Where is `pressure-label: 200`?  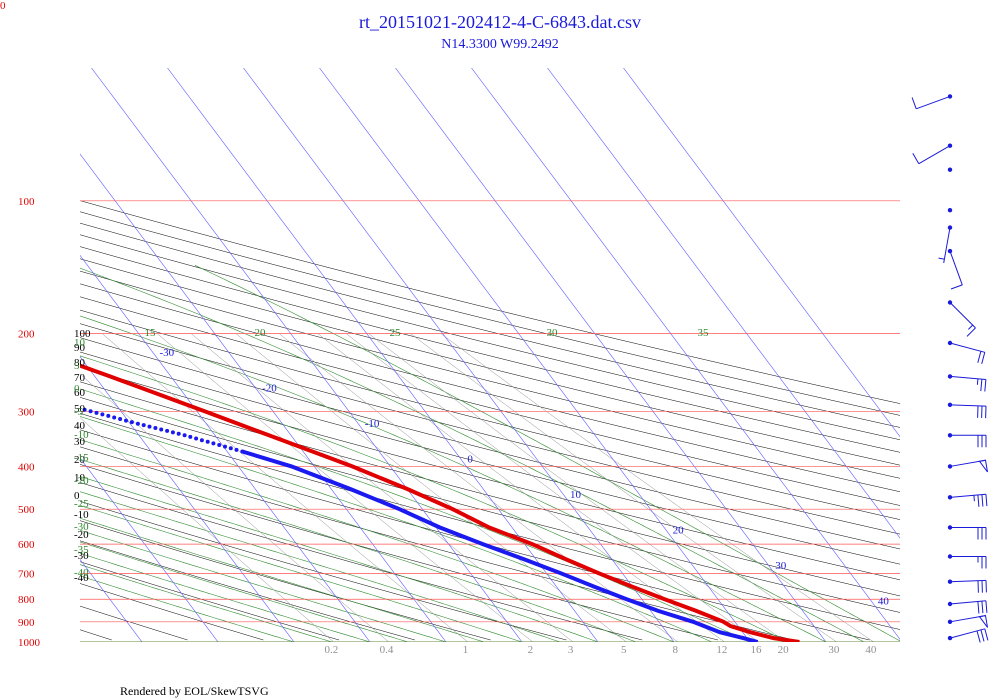
pressure-label: 200 is located at coordinates (26, 335).